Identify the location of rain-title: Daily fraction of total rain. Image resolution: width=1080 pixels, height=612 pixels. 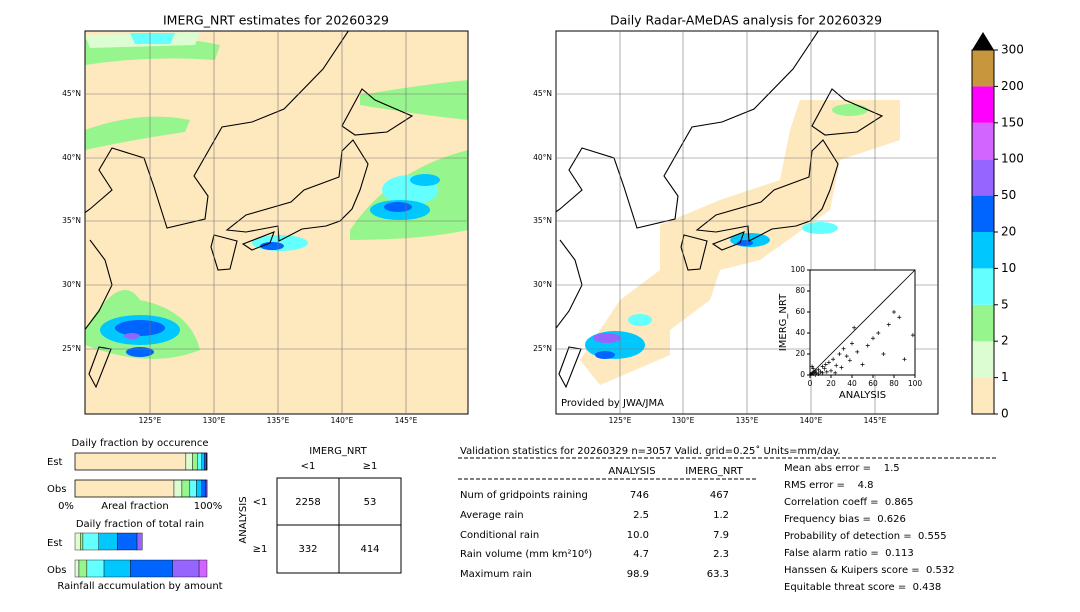
(140, 524).